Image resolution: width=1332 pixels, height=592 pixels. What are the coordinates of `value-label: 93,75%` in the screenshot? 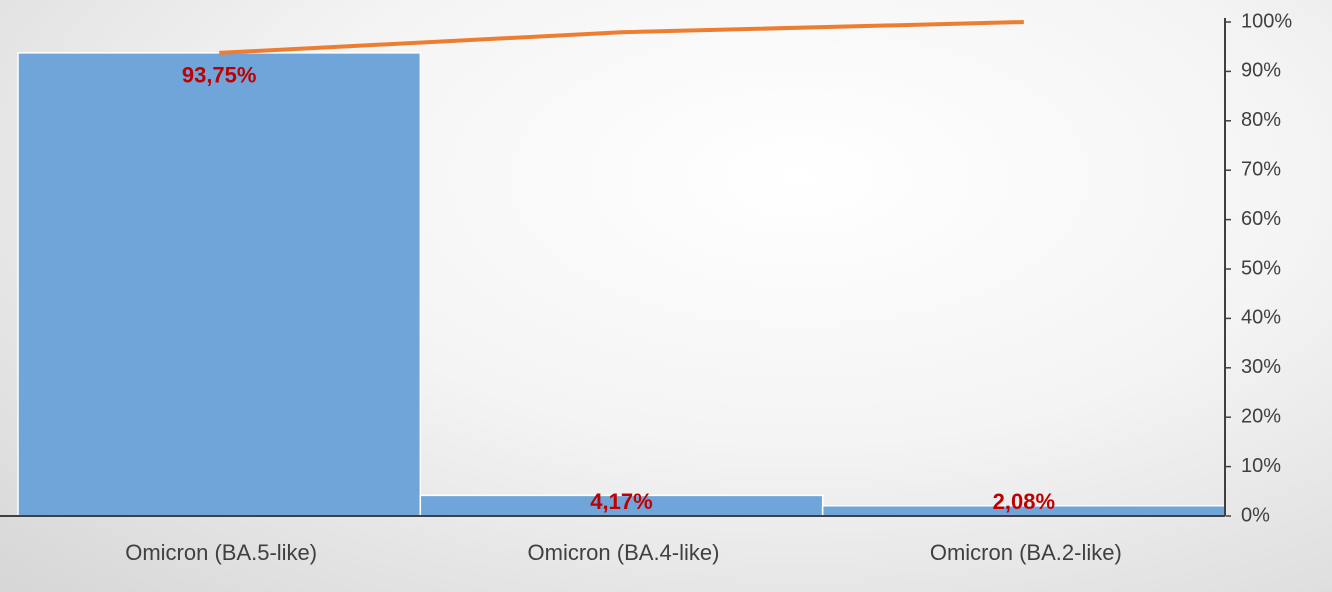 It's located at (219, 75).